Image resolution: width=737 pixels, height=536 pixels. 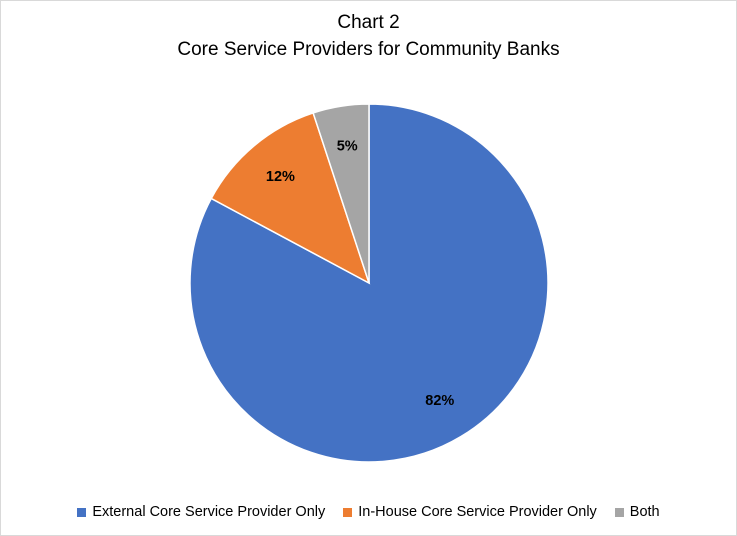 What do you see at coordinates (644, 512) in the screenshot?
I see `legend-label: Both` at bounding box center [644, 512].